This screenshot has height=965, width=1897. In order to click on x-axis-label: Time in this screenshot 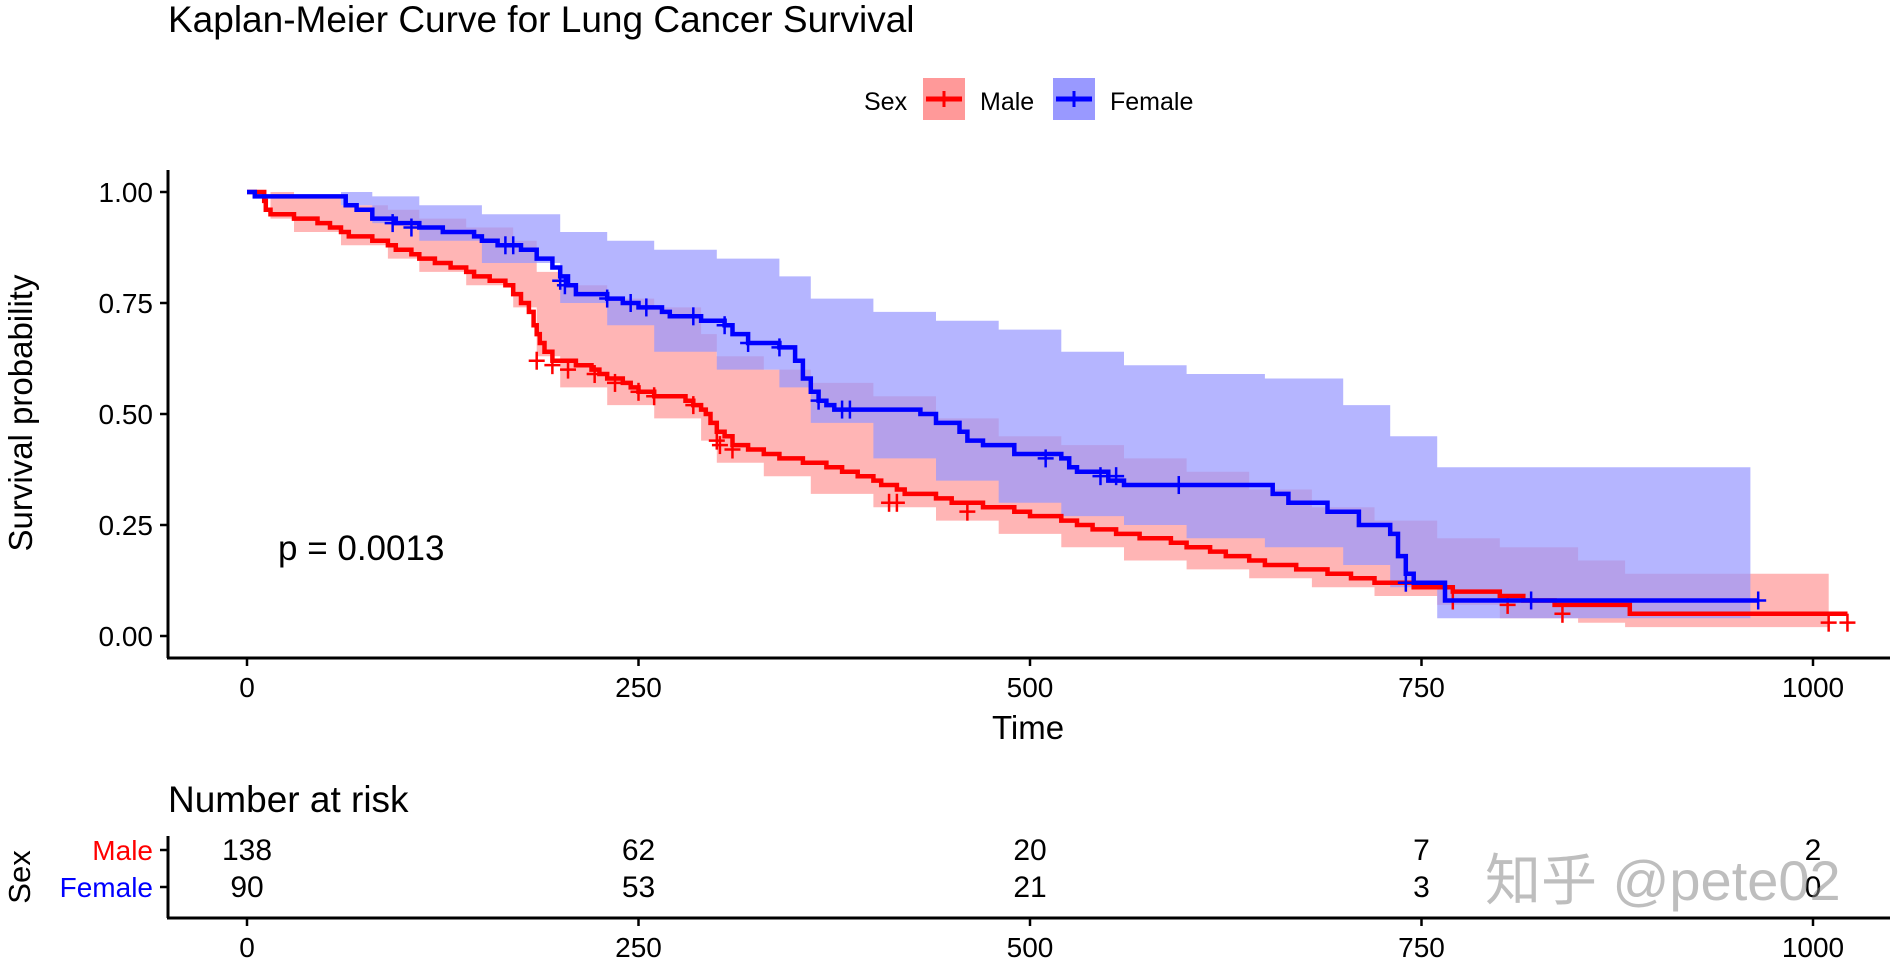, I will do `click(1028, 727)`.